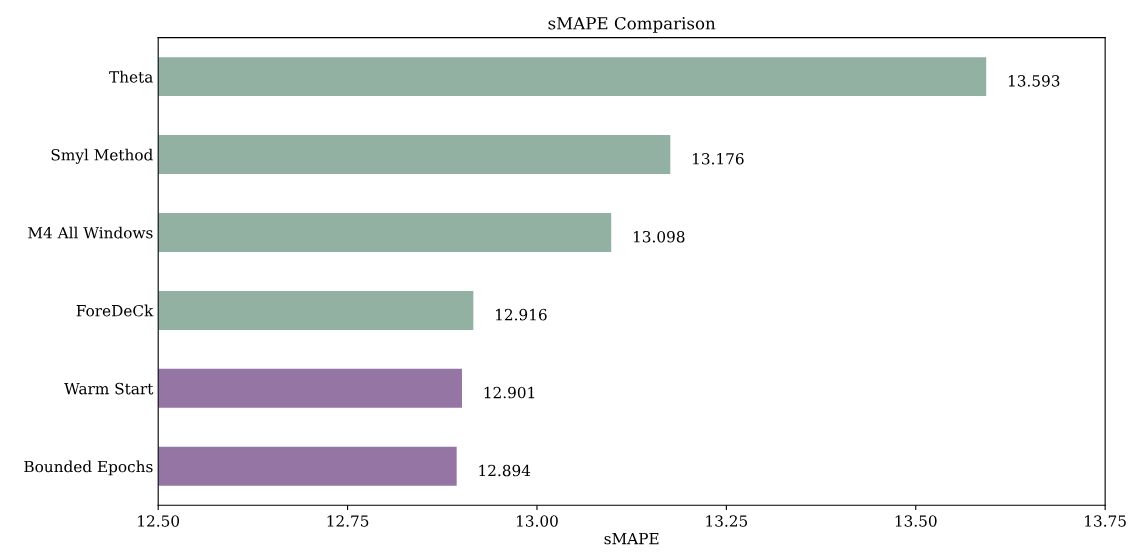 The height and width of the screenshot is (554, 1130). I want to click on data-label: 13.176, so click(718, 159).